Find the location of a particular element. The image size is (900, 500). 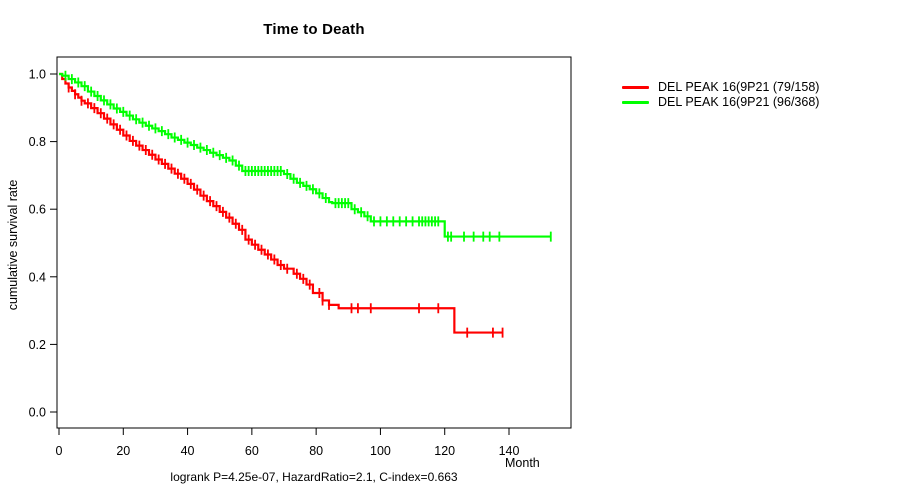

x-axis-label: Month is located at coordinates (522, 463).